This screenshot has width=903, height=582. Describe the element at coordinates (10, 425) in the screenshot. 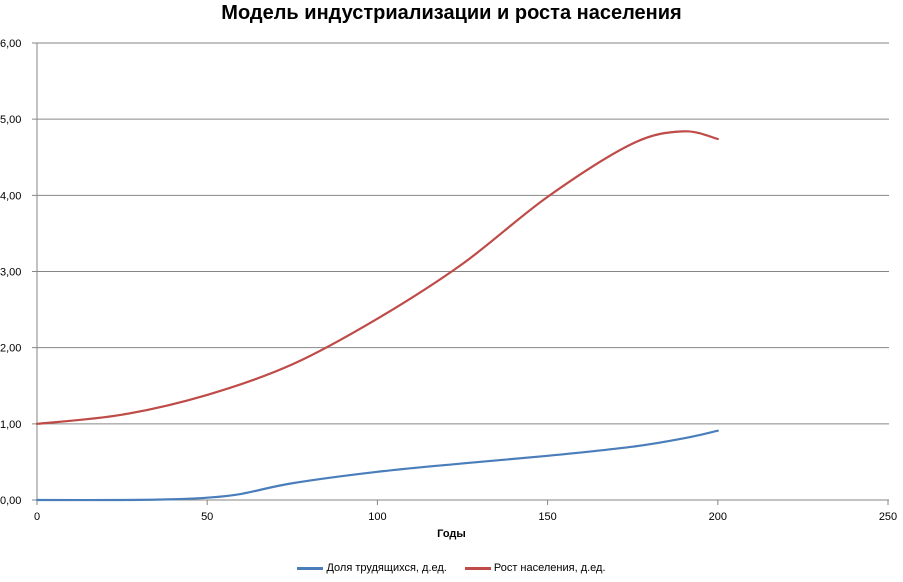

I see `y-tick-label: 1,00` at that location.